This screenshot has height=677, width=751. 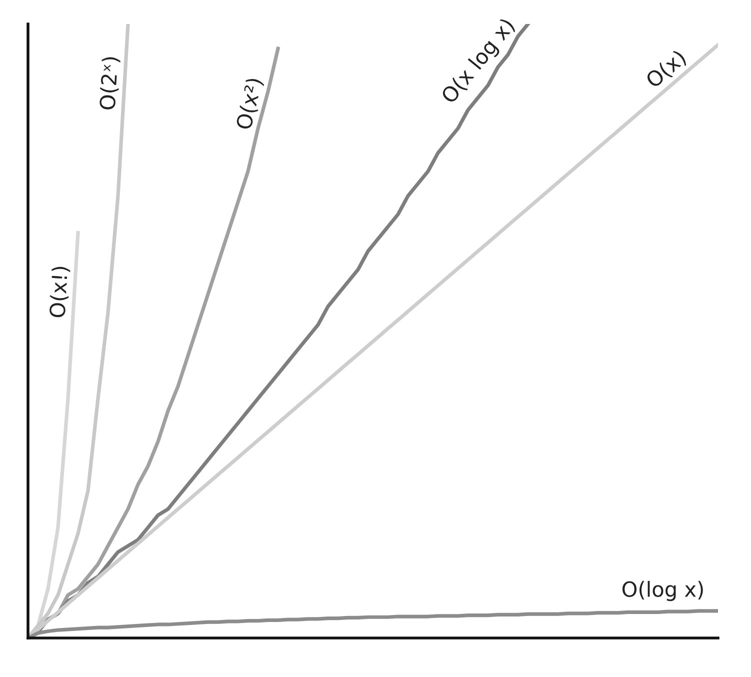 What do you see at coordinates (250, 104) in the screenshot?
I see `text: O(x²)` at bounding box center [250, 104].